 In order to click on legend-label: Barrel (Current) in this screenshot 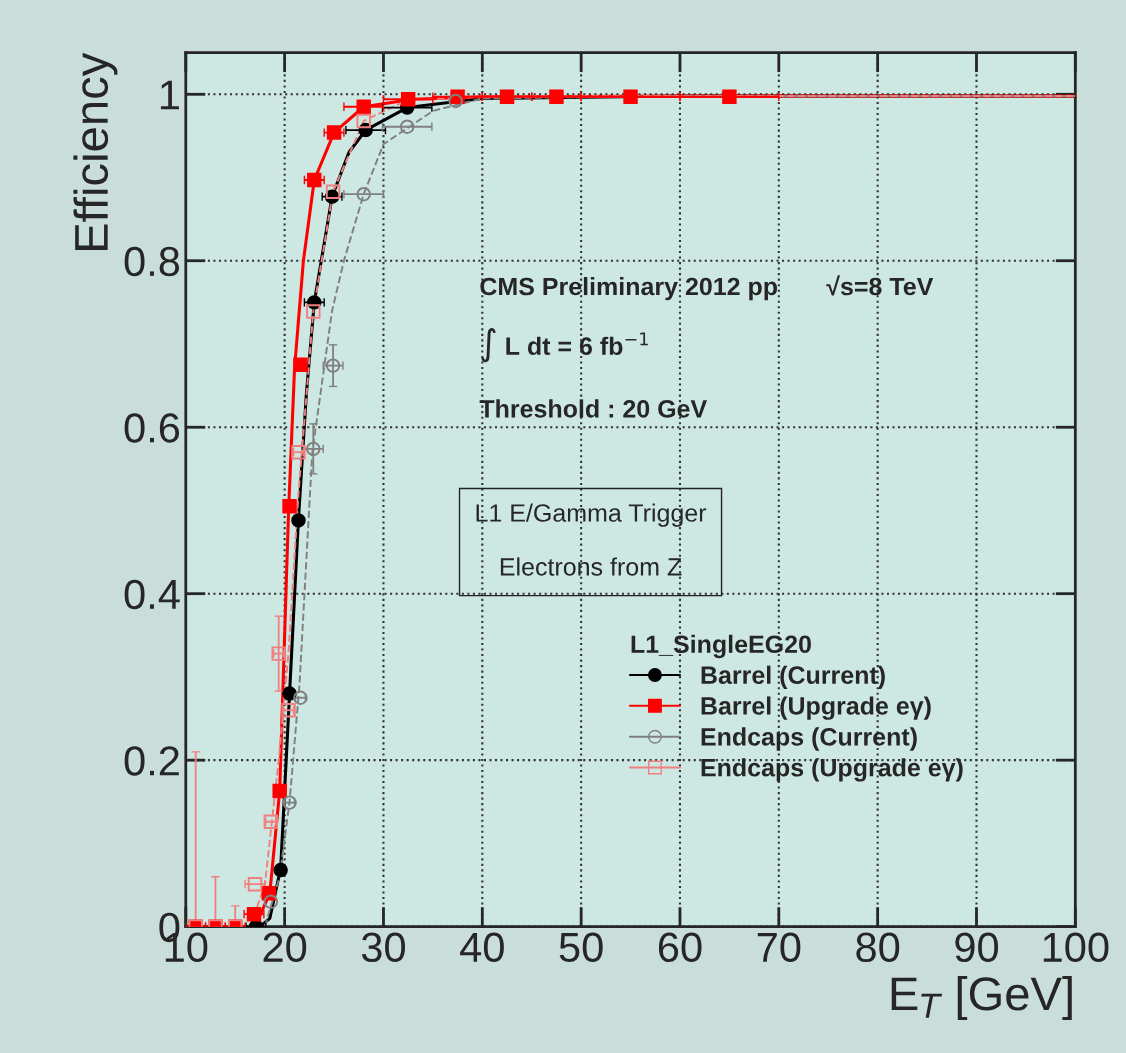, I will do `click(793, 677)`.